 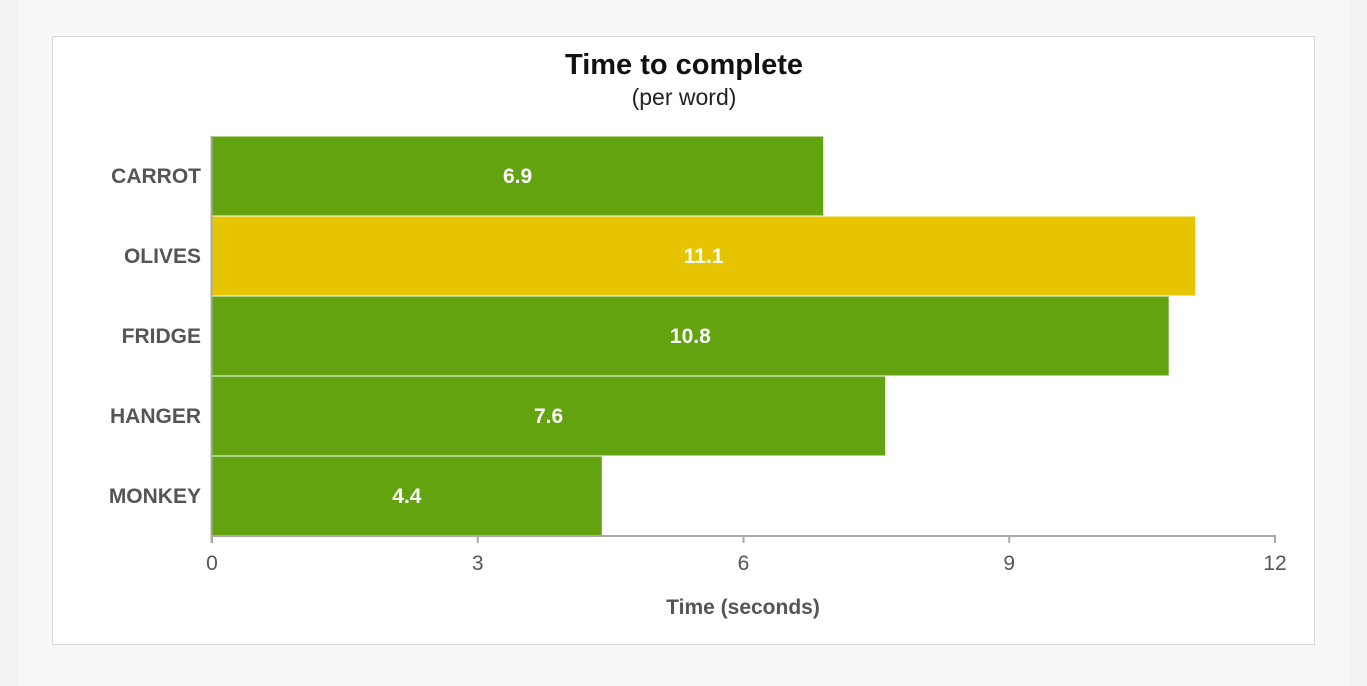 I want to click on category-label-olives: OLIVES, so click(x=162, y=256).